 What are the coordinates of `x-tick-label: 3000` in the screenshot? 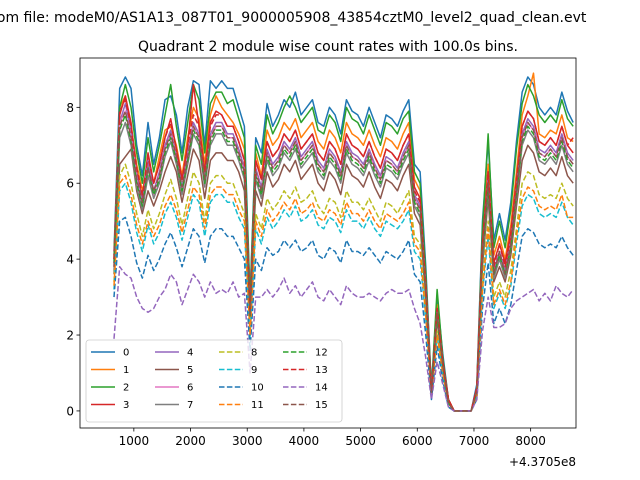 It's located at (247, 441).